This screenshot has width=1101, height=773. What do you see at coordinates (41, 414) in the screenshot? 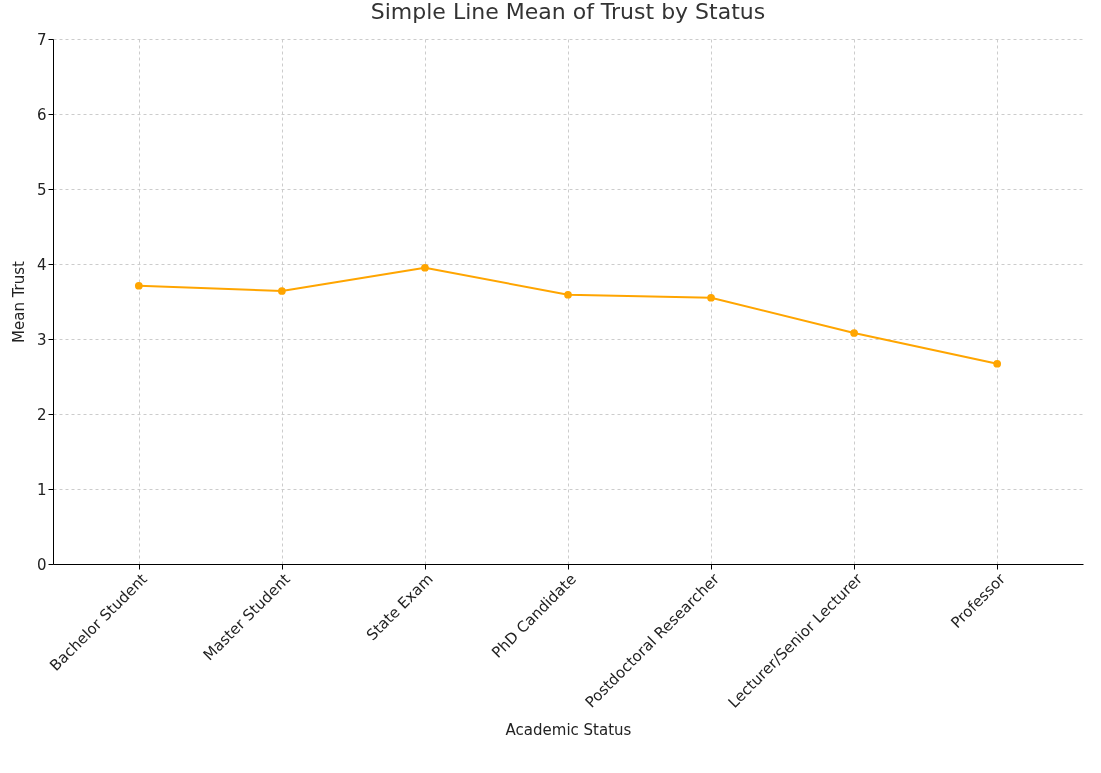
I see `y-tick-label: 2` at bounding box center [41, 414].